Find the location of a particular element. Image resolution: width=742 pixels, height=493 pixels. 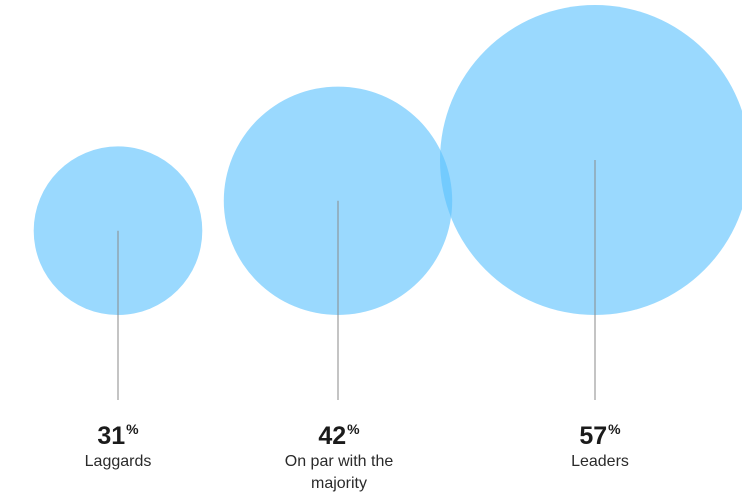

value-laggards: 31% is located at coordinates (118, 432).